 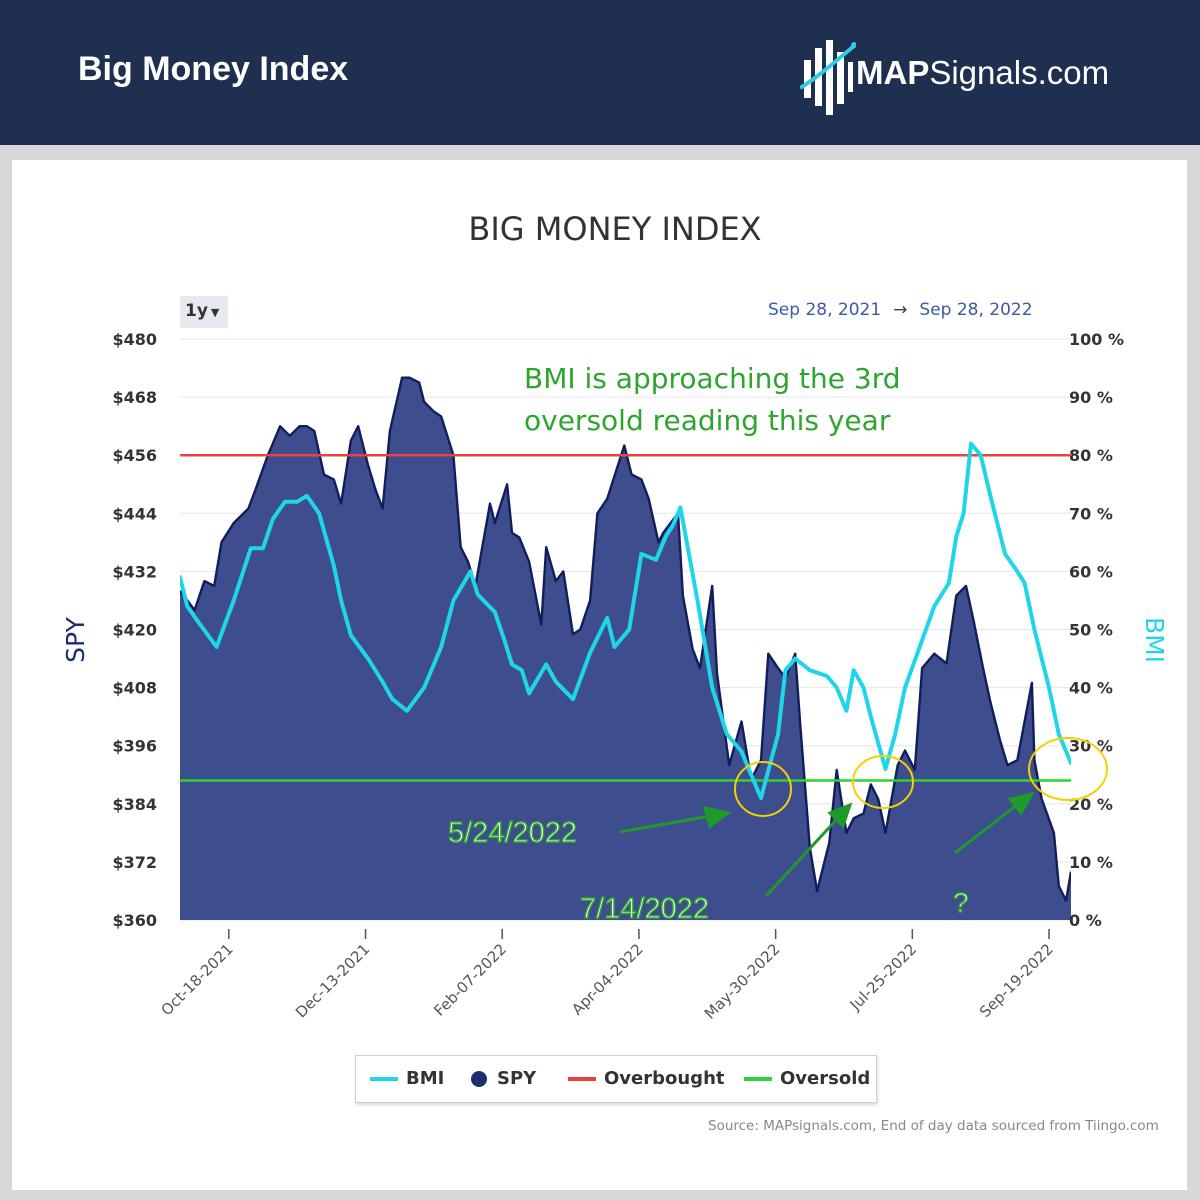 What do you see at coordinates (883, 782) in the screenshot?
I see `highlight-circle-jul` at bounding box center [883, 782].